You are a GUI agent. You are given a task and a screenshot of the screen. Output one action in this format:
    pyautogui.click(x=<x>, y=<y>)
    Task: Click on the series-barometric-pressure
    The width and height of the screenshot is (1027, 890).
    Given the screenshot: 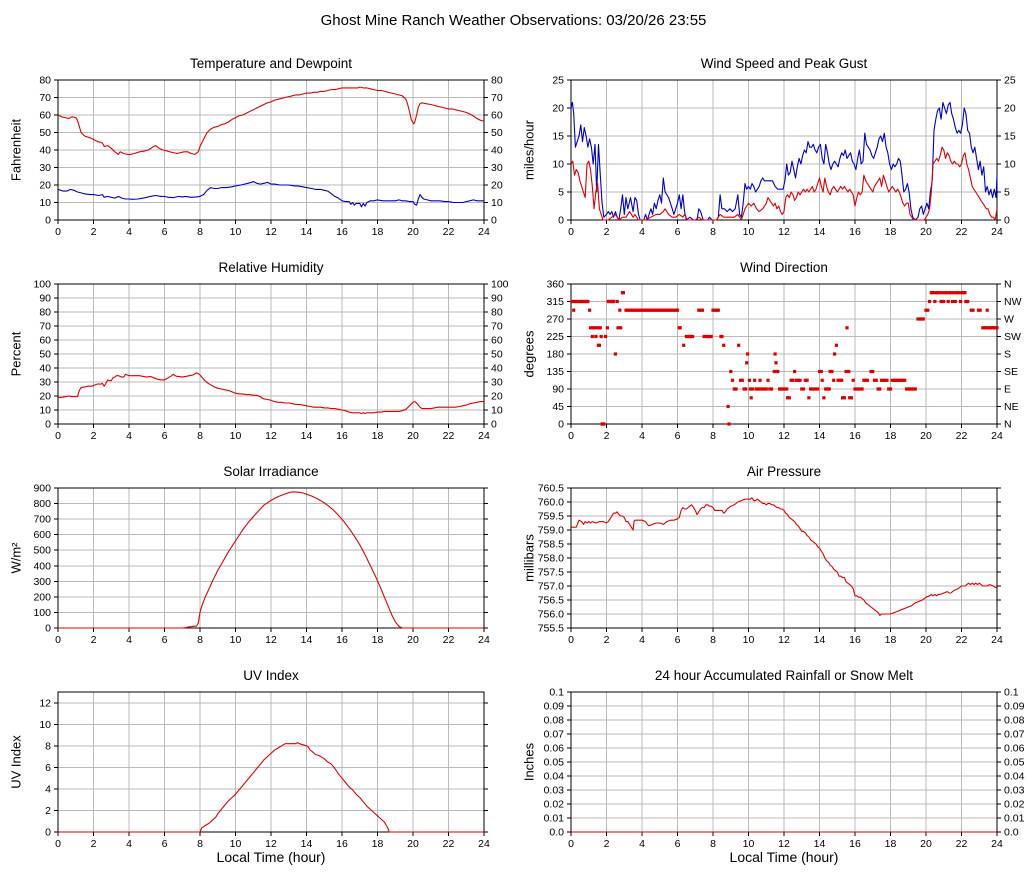 What is the action you would take?
    pyautogui.click(x=784, y=556)
    